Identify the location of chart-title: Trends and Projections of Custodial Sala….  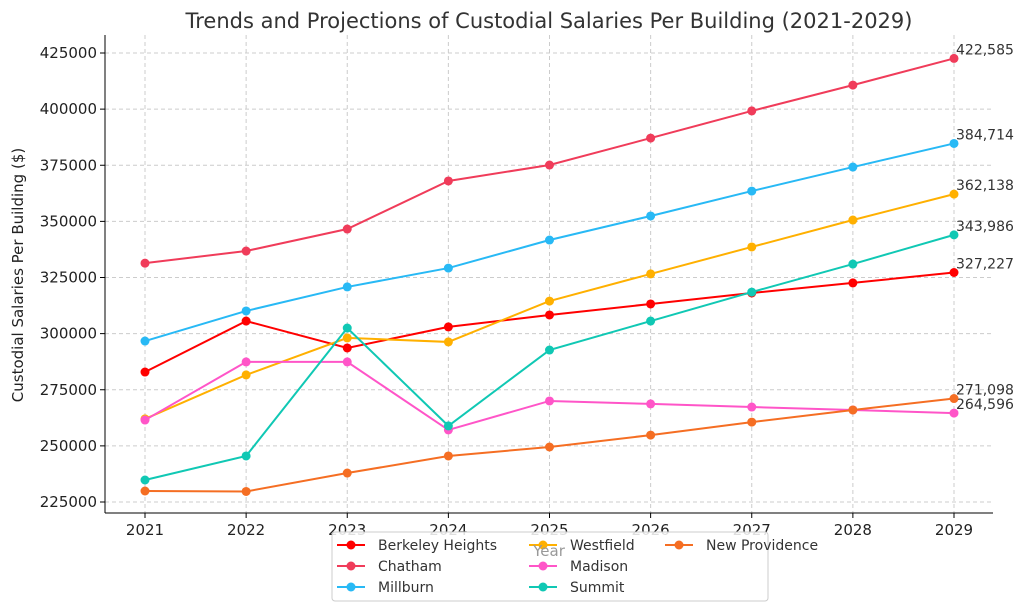
(549, 21).